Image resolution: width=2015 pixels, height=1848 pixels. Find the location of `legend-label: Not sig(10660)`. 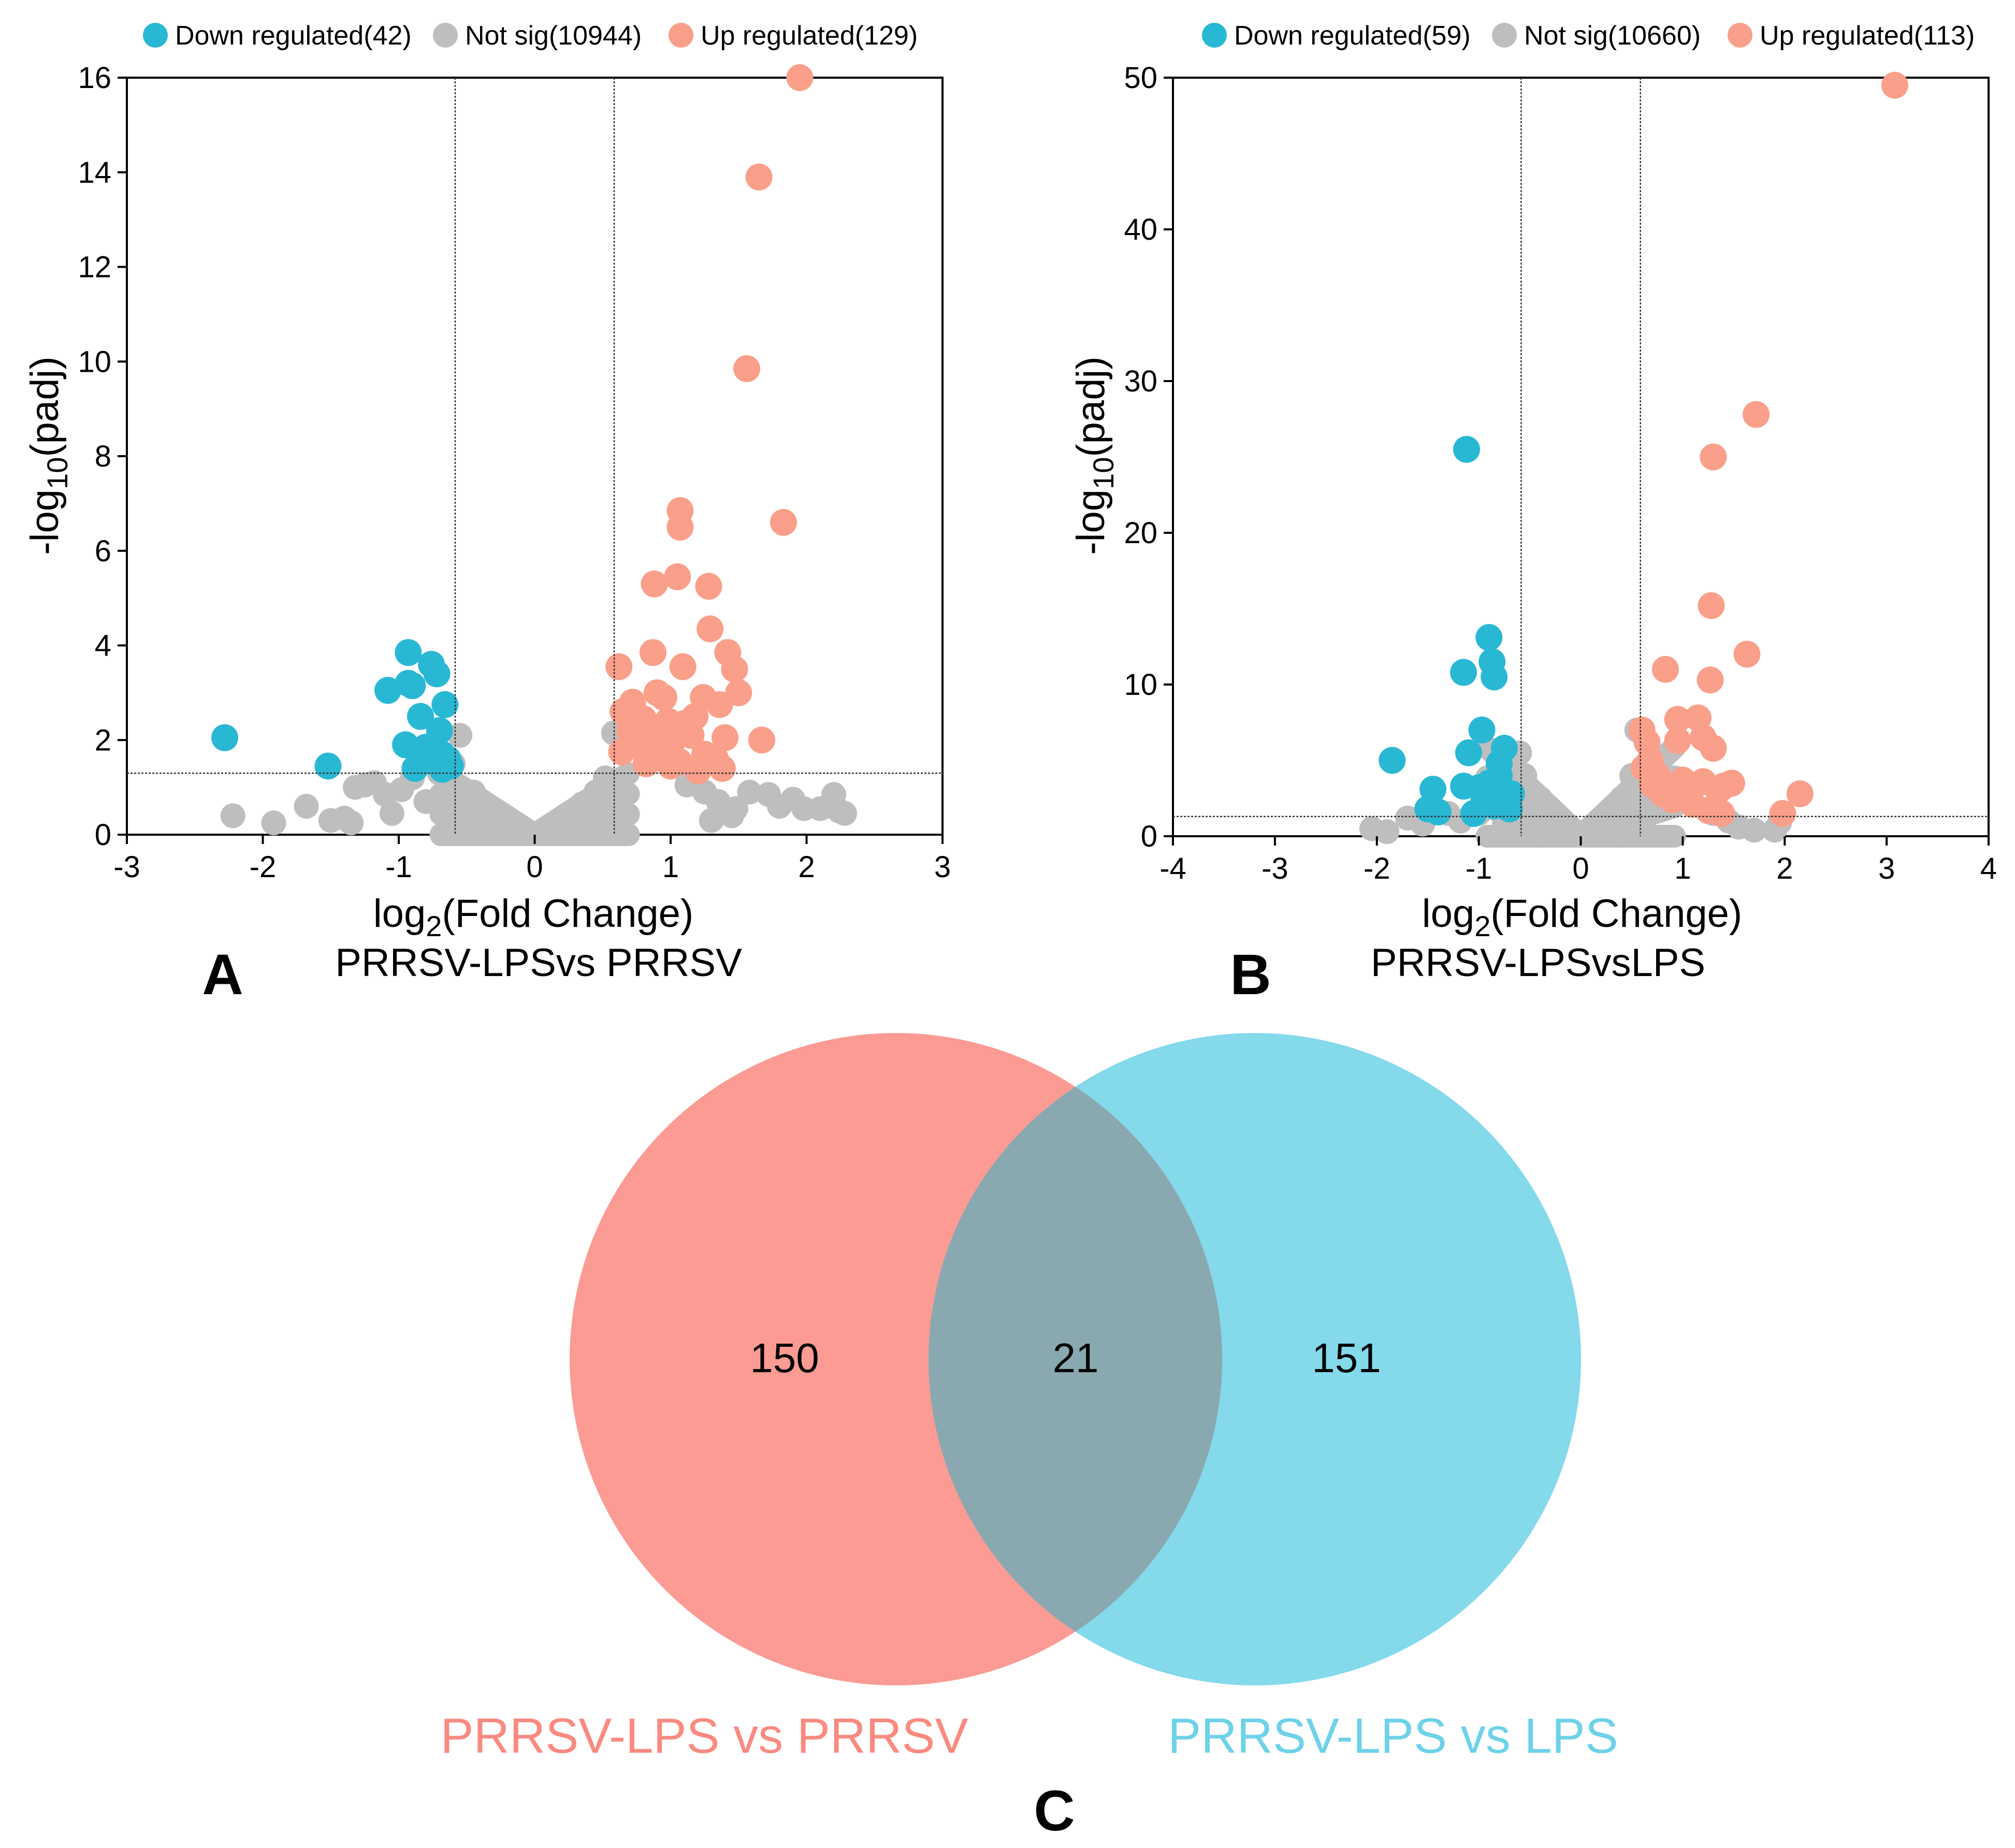

legend-label: Not sig(10660) is located at coordinates (1612, 36).